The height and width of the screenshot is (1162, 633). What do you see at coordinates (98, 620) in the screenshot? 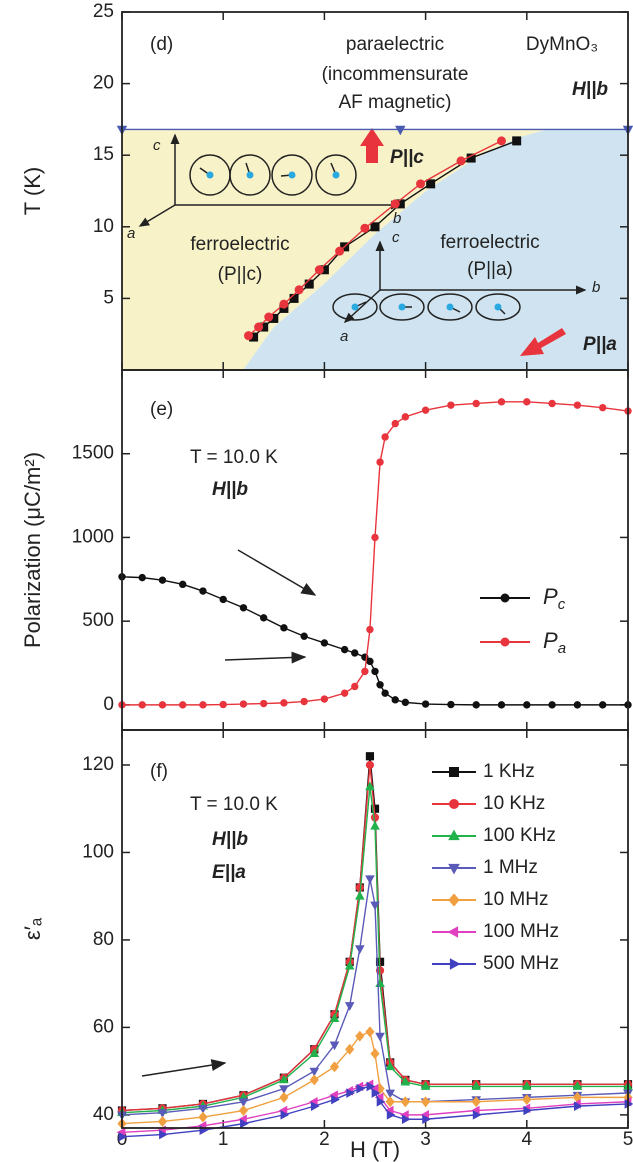
I see `y-tick-label: 500` at bounding box center [98, 620].